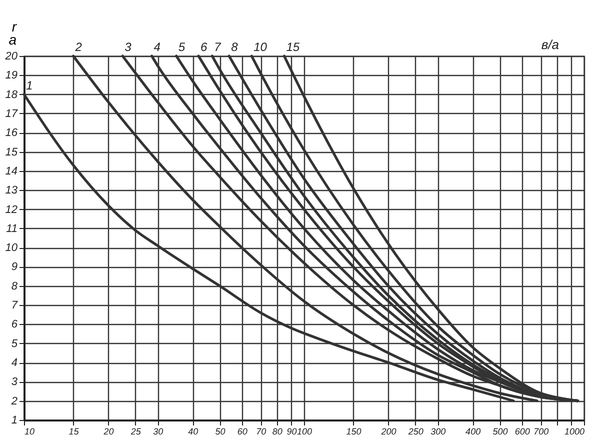 The image size is (603, 446). Describe the element at coordinates (261, 47) in the screenshot. I see `series-label: 10` at that location.